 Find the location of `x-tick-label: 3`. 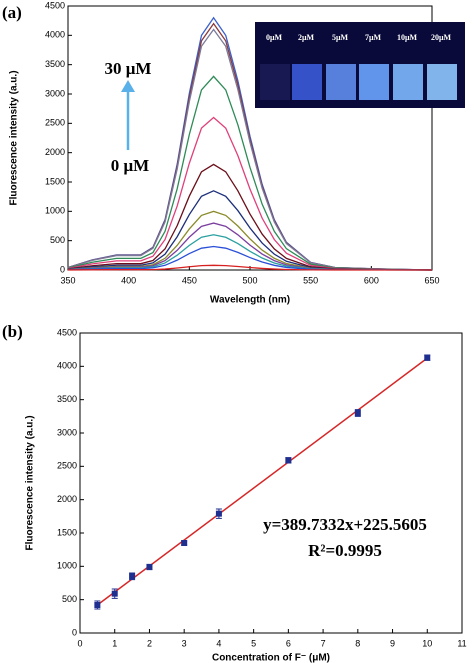

x-tick-label: 3 is located at coordinates (184, 643).